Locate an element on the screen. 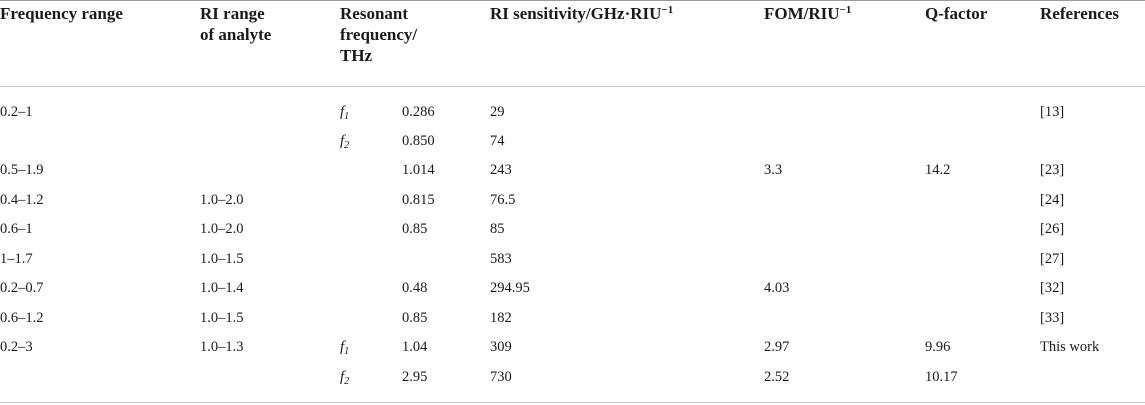 This screenshot has width=1145, height=405. header-fom-sup: −1 is located at coordinates (845, 10).